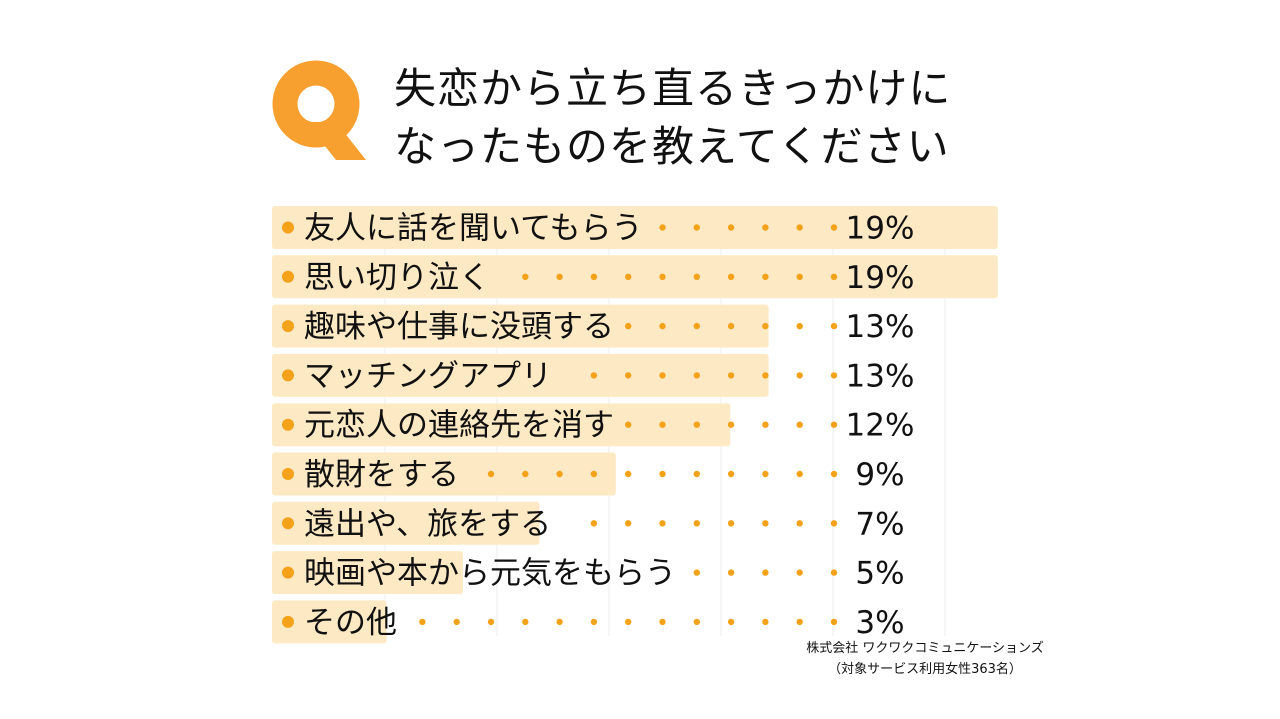  What do you see at coordinates (925, 669) in the screenshot?
I see `source-sample: （対象サービス利用女性363名）` at bounding box center [925, 669].